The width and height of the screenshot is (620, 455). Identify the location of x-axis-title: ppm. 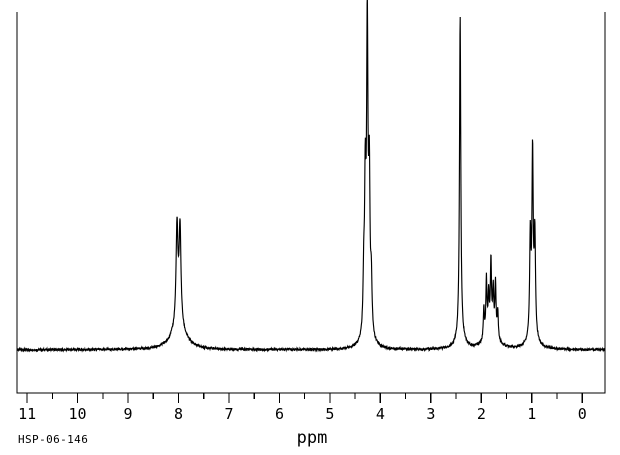
(312, 438).